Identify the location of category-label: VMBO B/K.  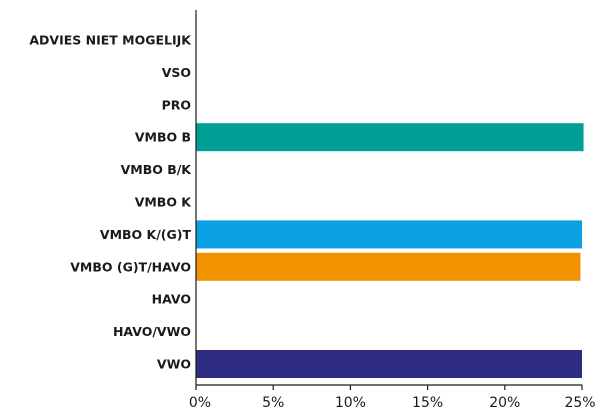
(157, 169).